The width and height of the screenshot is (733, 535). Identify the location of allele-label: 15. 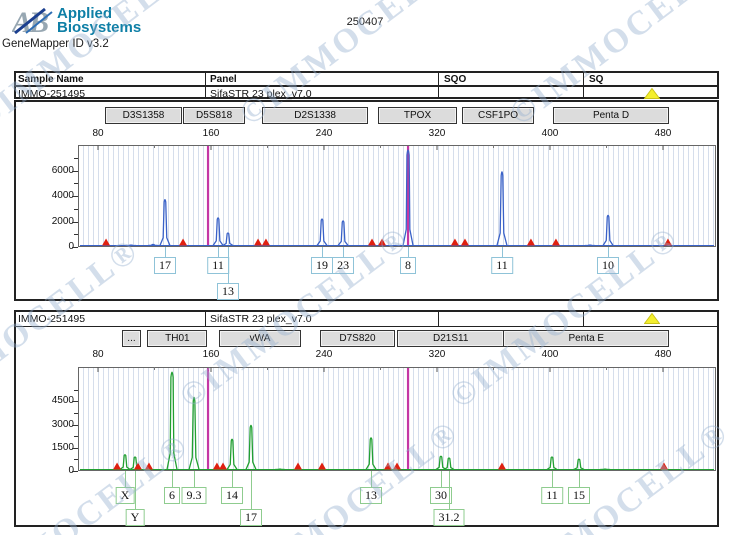
(578, 495).